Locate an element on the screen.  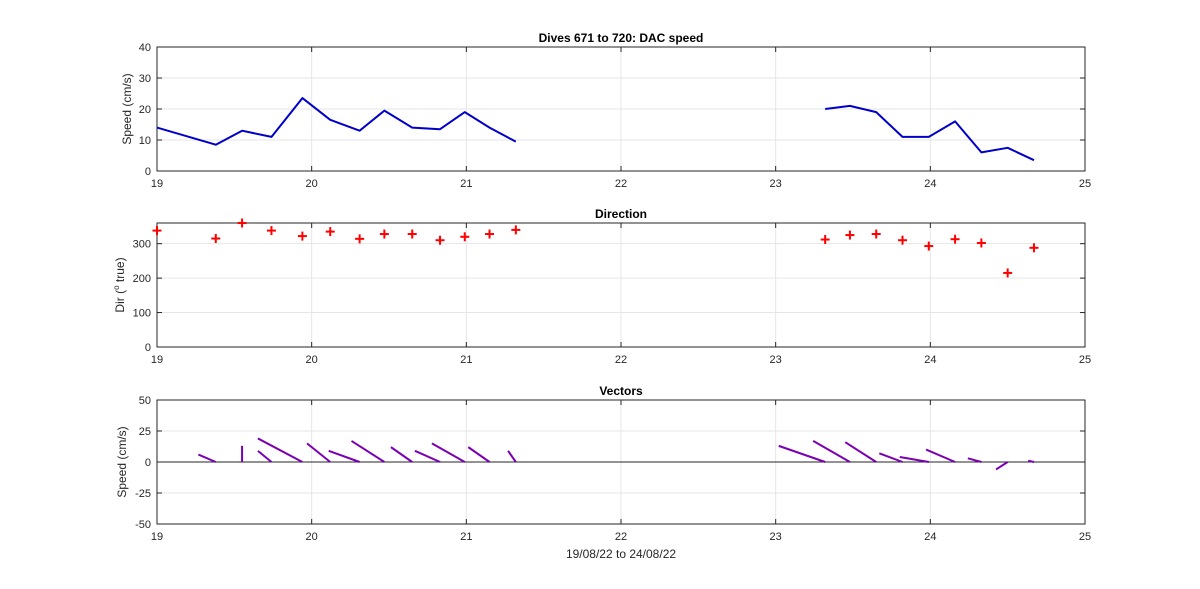
speed-xtick-label: 19 is located at coordinates (157, 184).